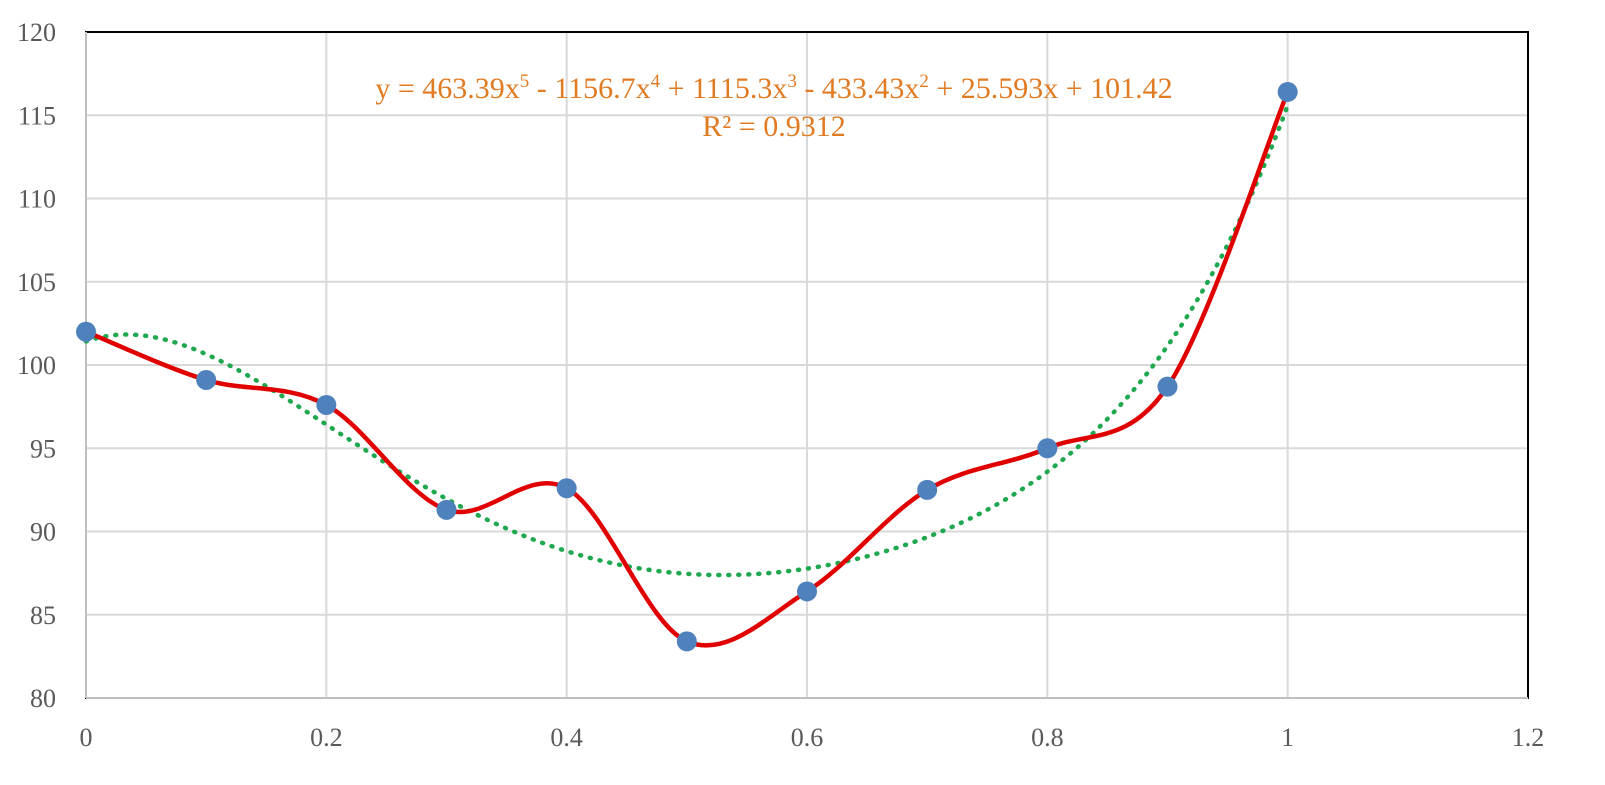  Describe the element at coordinates (43, 448) in the screenshot. I see `y-tick-label: 95` at that location.